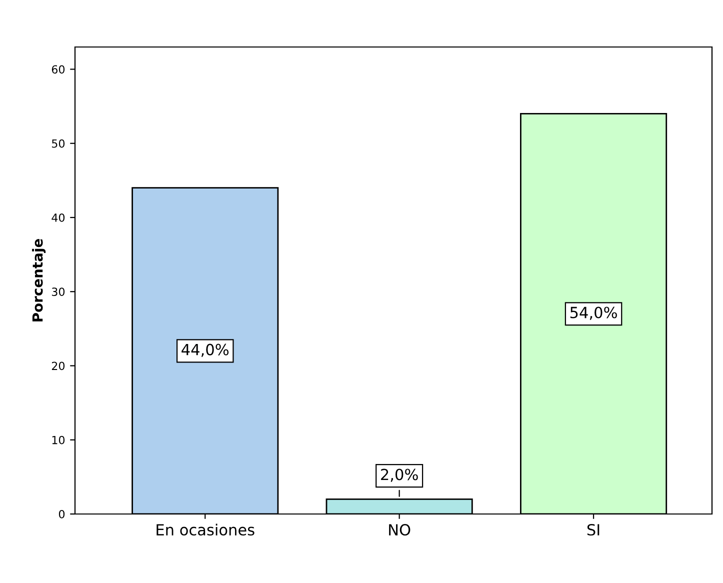 The image size is (723, 583). I want to click on y-tick-label: 20, so click(58, 366).